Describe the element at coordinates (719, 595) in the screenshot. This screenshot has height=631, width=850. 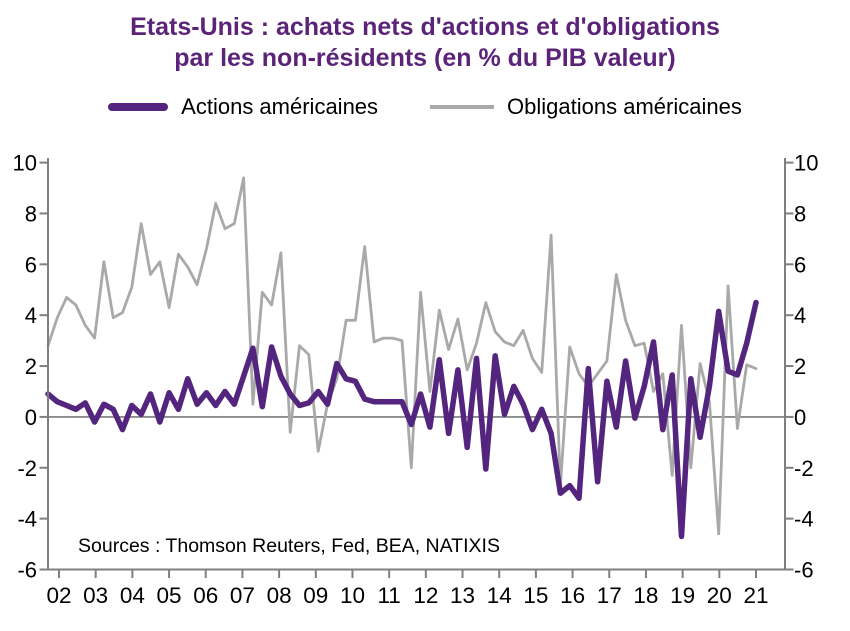
I see `x-tick-label: 20` at that location.